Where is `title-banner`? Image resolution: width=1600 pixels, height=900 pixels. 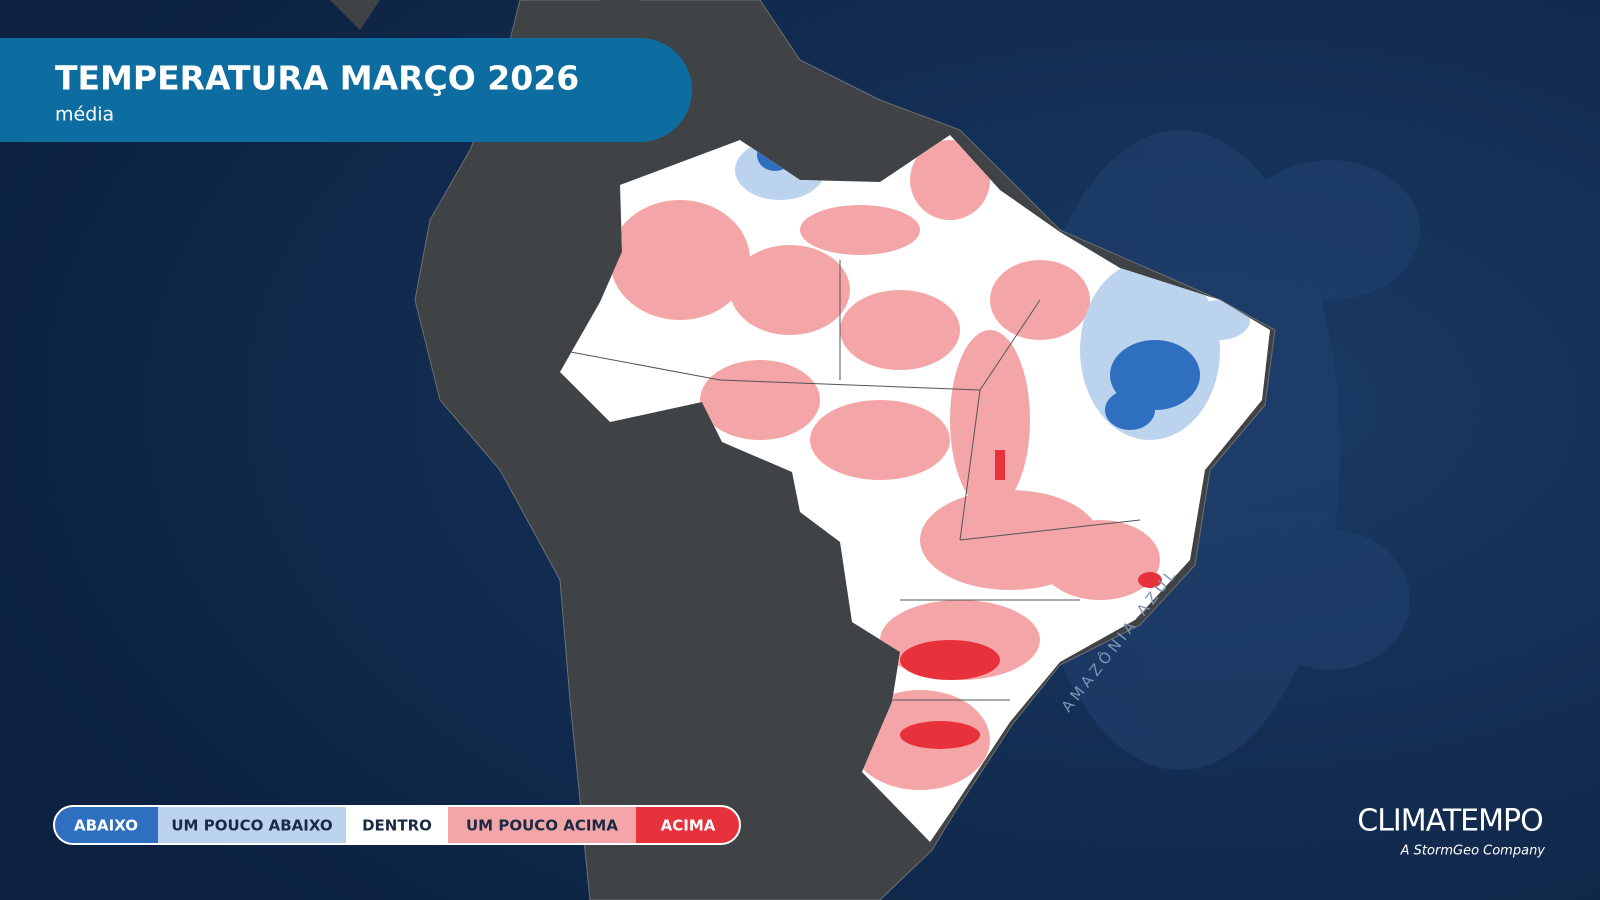 title-banner is located at coordinates (346, 90).